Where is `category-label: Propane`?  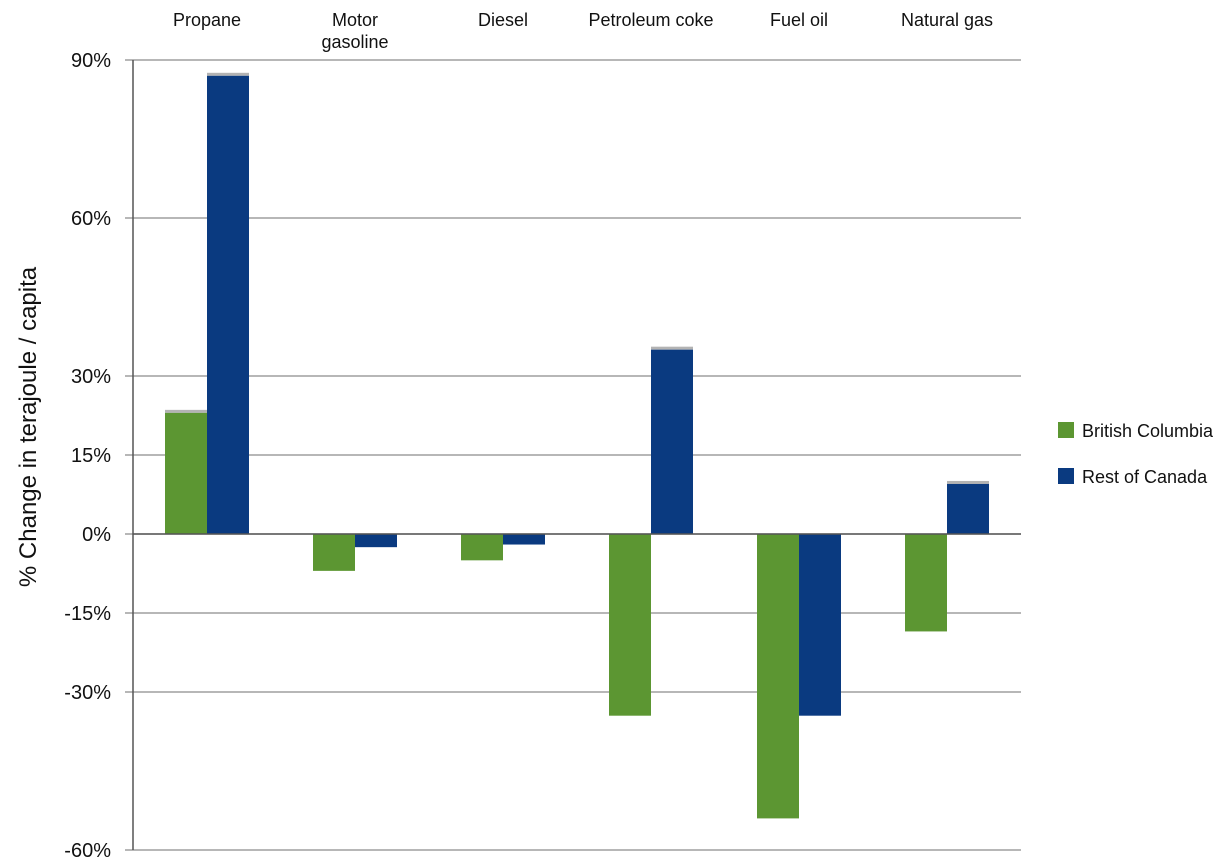 category-label: Propane is located at coordinates (207, 20).